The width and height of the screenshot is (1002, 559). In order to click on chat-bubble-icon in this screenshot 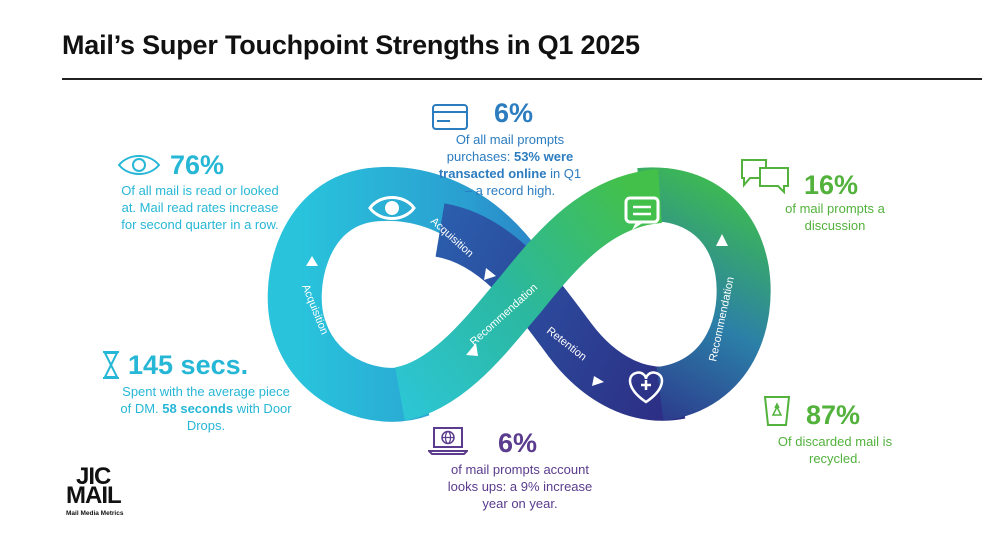, I will do `click(642, 213)`.